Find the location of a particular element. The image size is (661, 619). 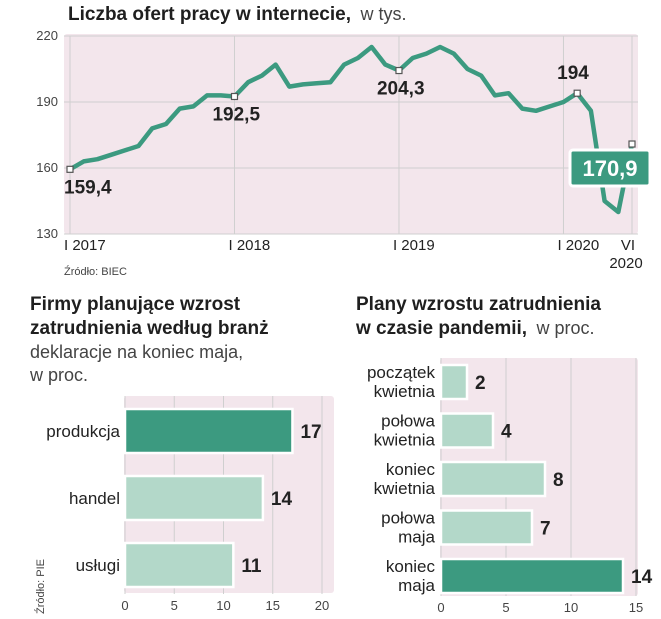

x-tick-label: I 2020 is located at coordinates (578, 245).